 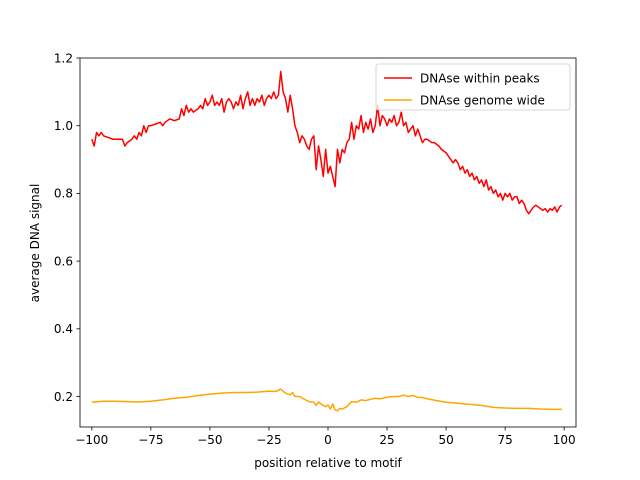 I want to click on y-axis-label: average DNA signal, so click(x=35, y=243).